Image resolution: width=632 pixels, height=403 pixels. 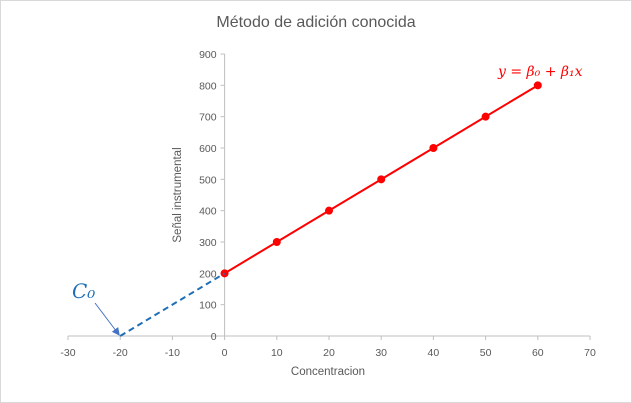 I want to click on x-tick-label: 60, so click(x=538, y=353).